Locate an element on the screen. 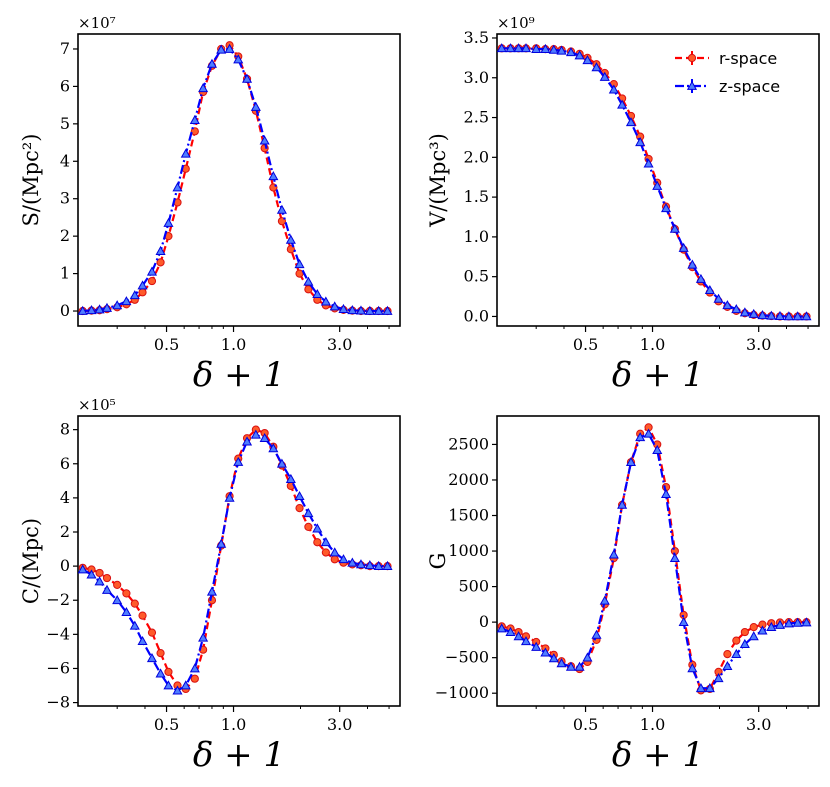 Image resolution: width=830 pixels, height=787 pixels. y-axis-label: S/(Mpc²) is located at coordinates (31, 180).